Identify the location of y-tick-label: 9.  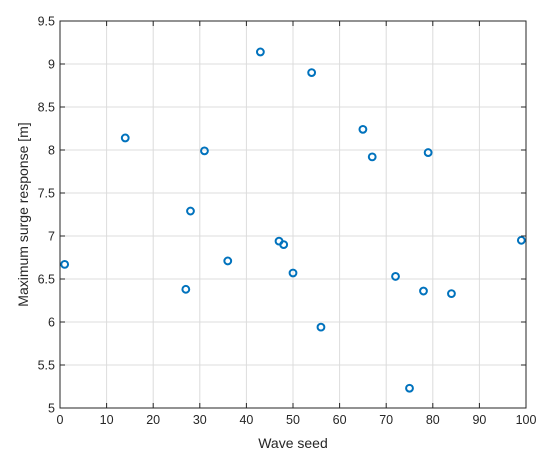
(51, 65).